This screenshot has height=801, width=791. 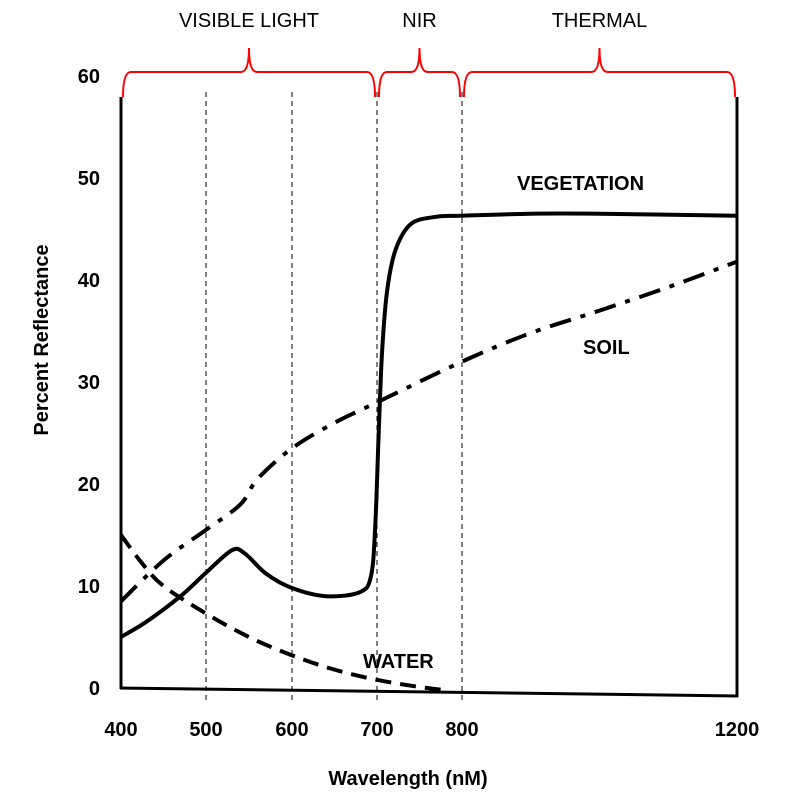 What do you see at coordinates (89, 383) in the screenshot?
I see `y-tick-30: 30` at bounding box center [89, 383].